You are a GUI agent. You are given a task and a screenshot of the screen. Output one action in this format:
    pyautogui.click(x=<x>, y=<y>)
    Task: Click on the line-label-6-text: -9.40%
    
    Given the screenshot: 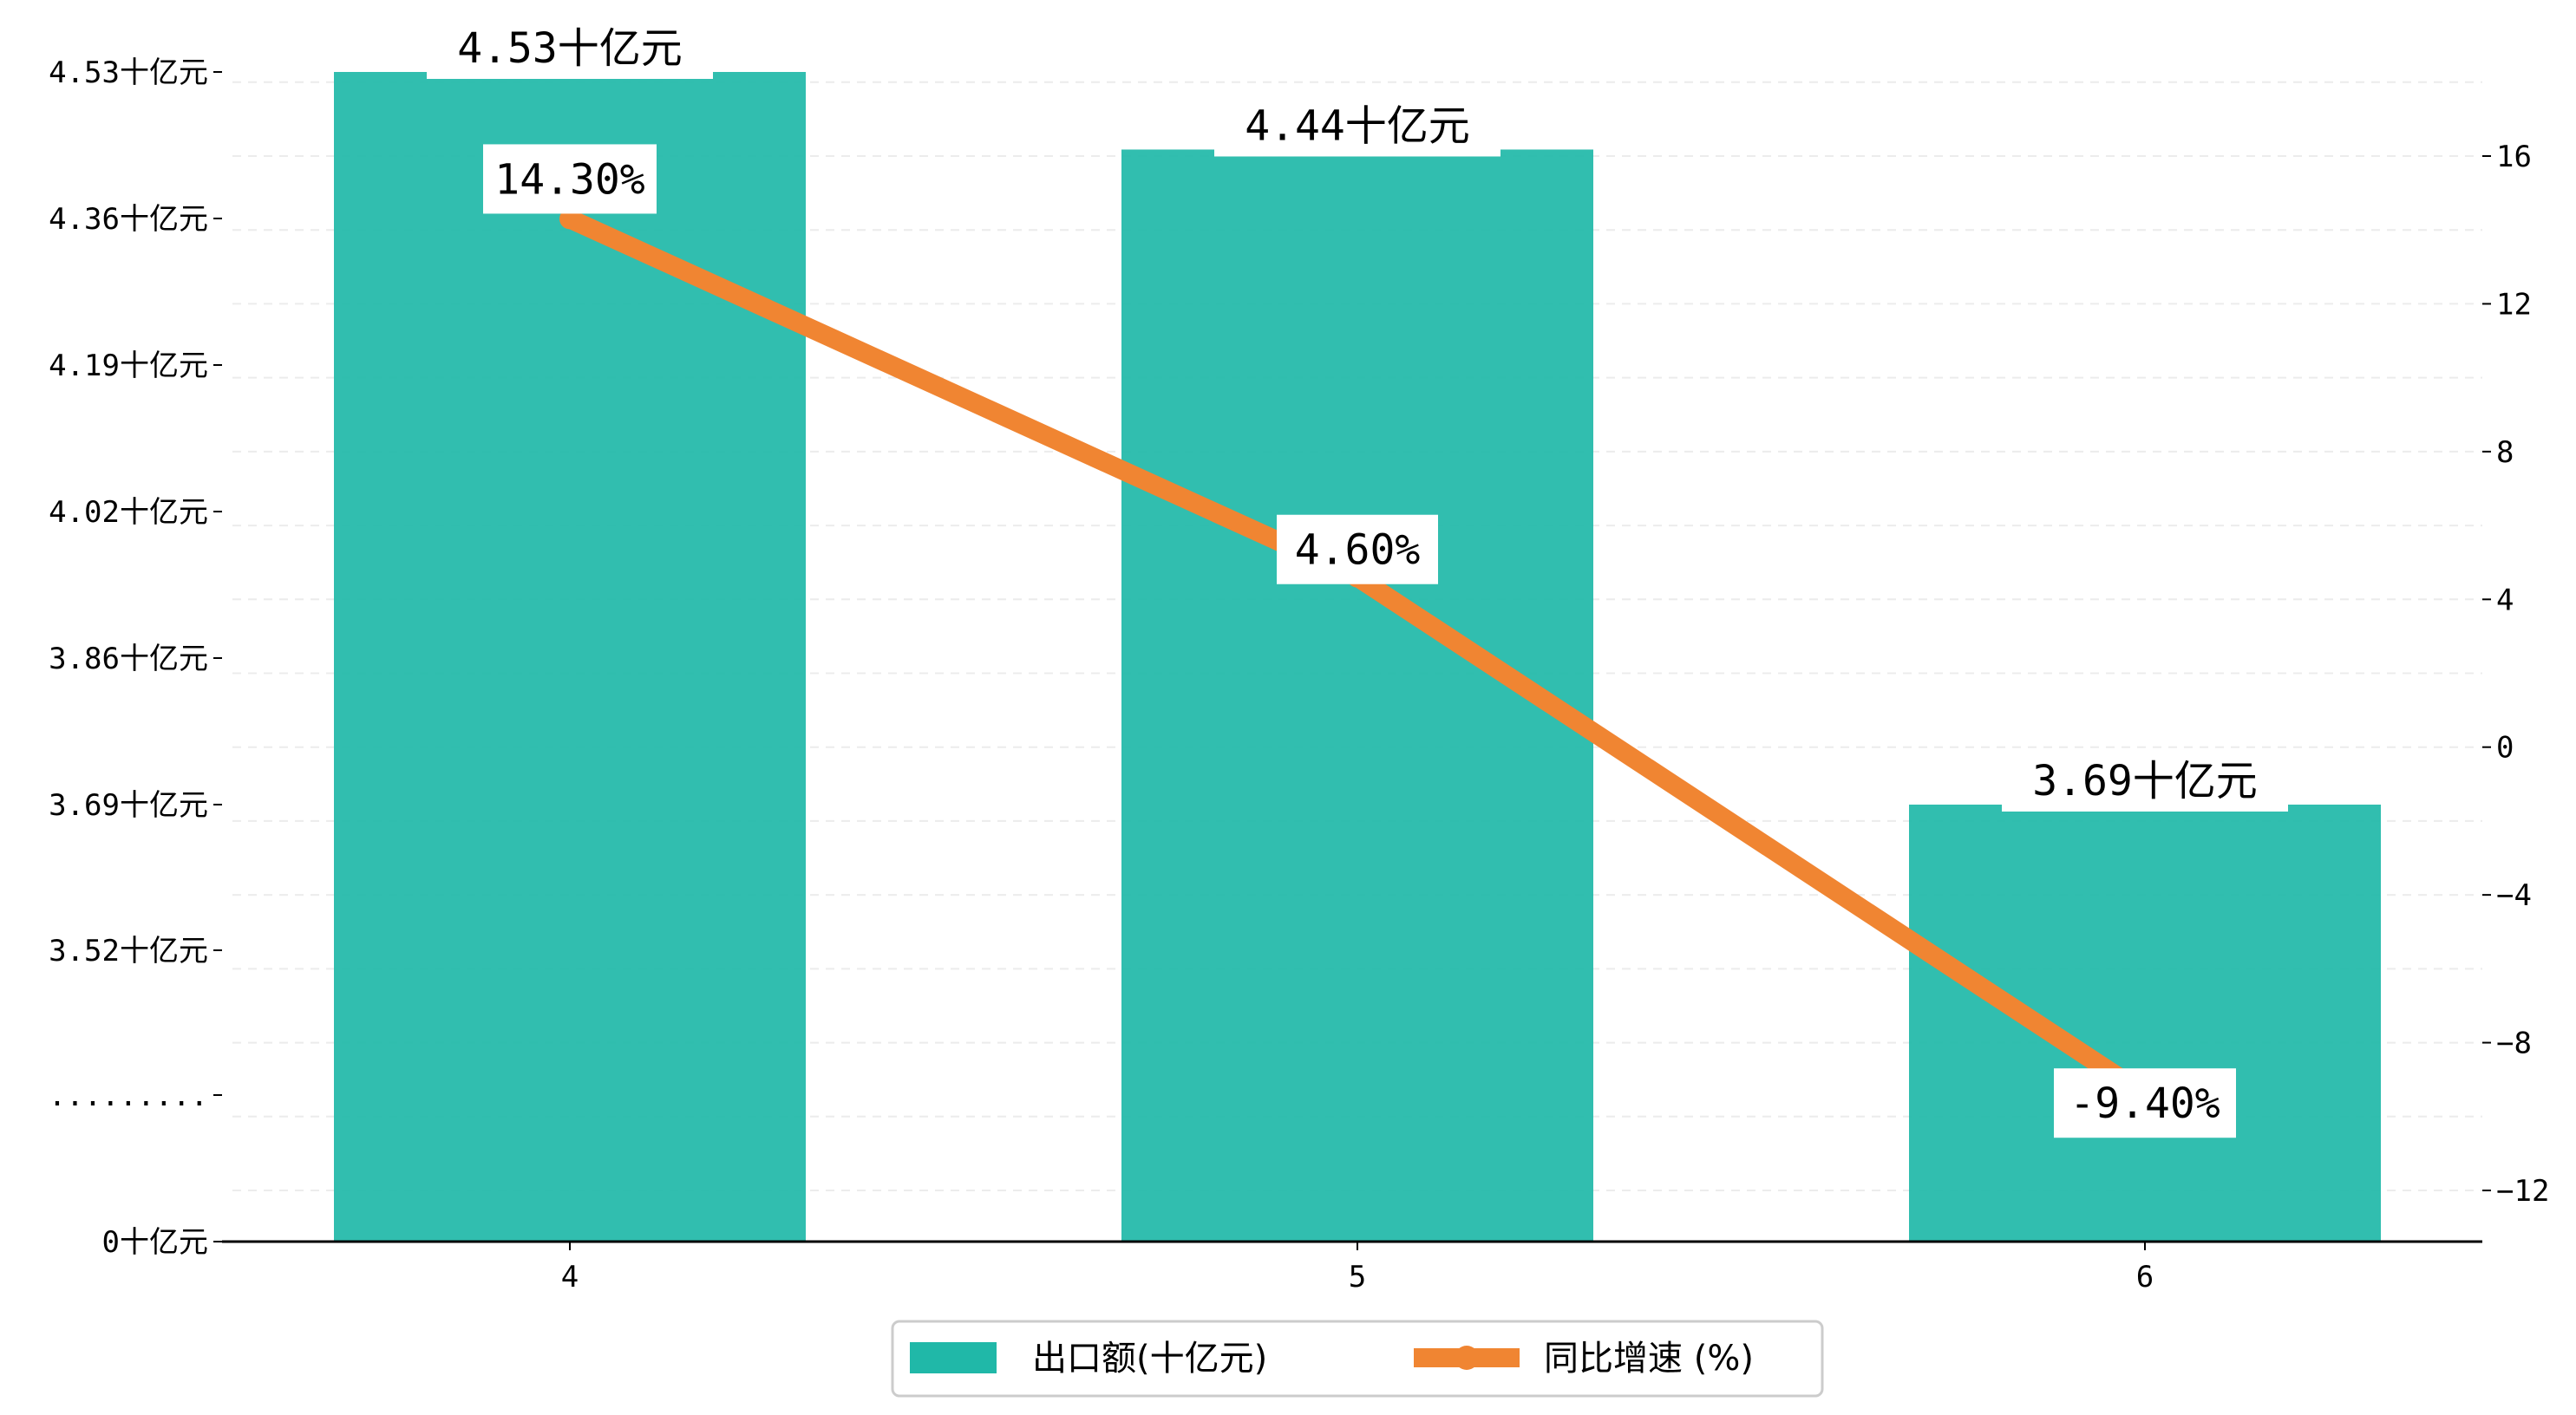 What is the action you would take?
    pyautogui.click(x=2144, y=1103)
    